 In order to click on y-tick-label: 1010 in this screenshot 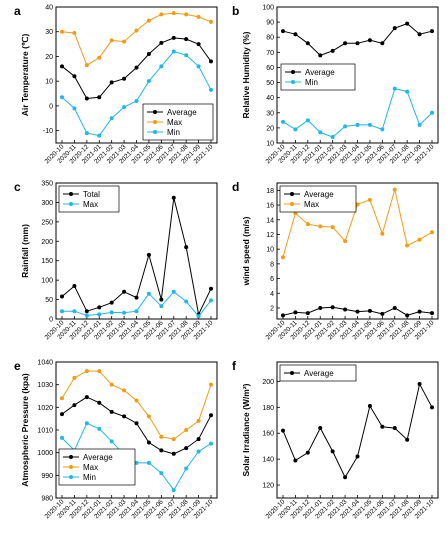, I will do `click(45, 431)`.